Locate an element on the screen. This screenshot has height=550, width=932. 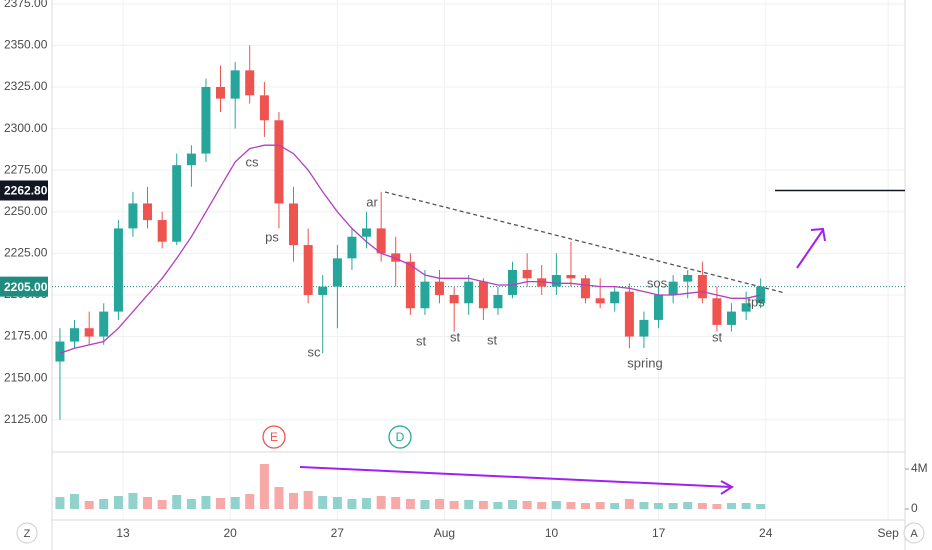
arrow is located at coordinates (810, 249).